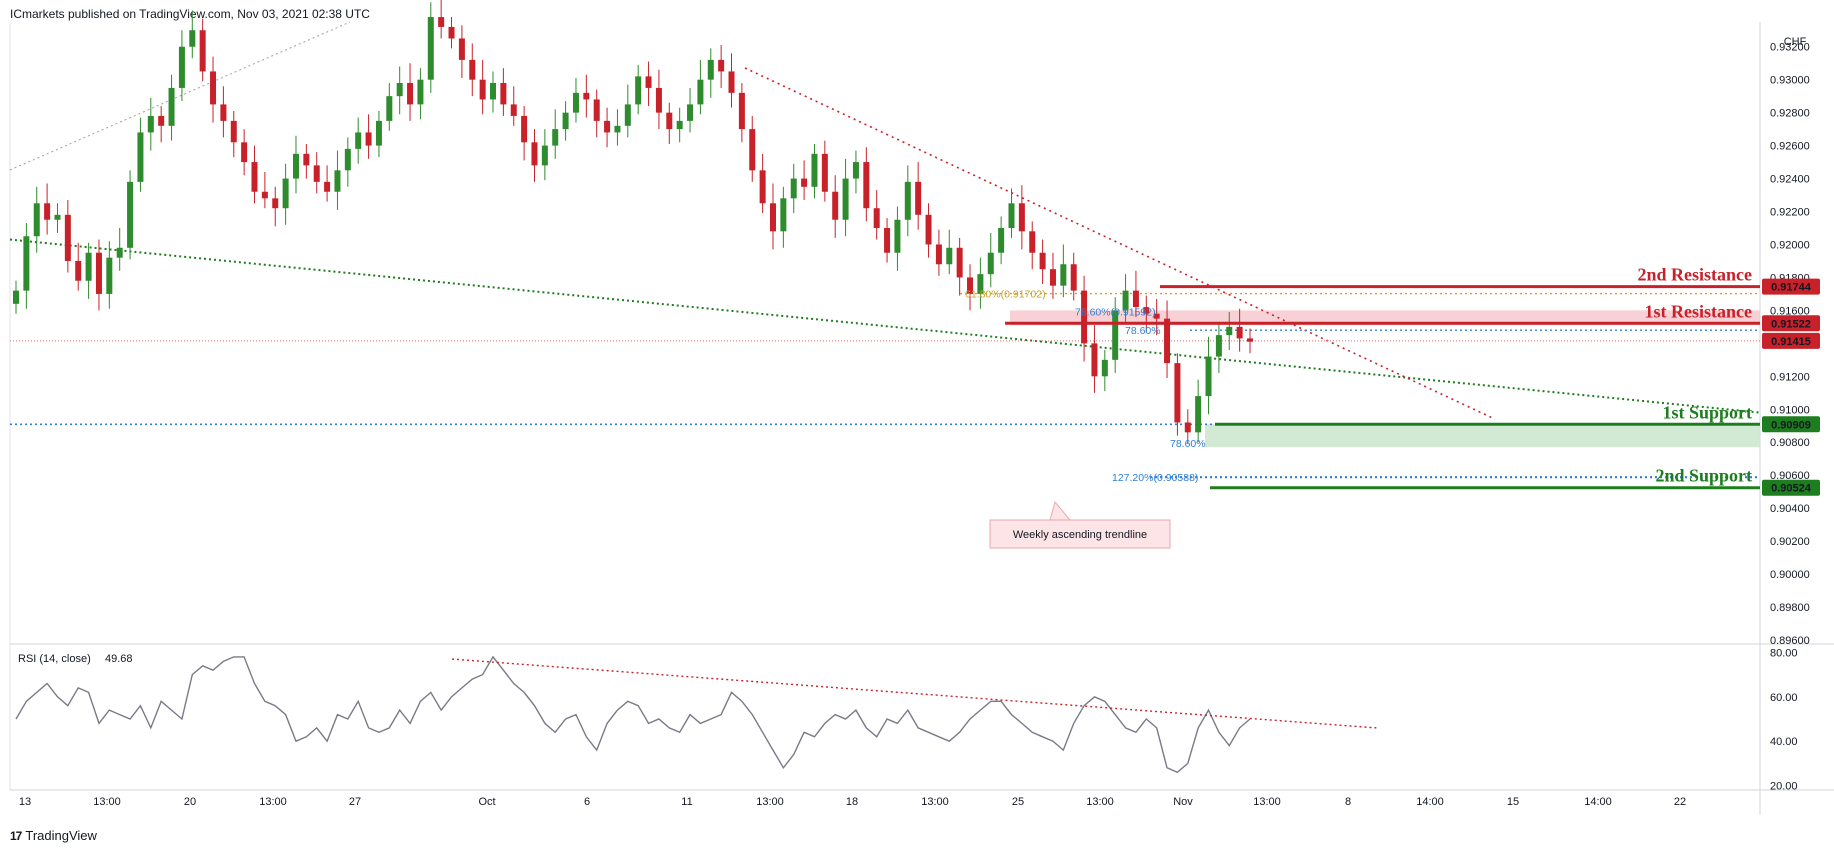 The width and height of the screenshot is (1834, 853). I want to click on price-tick-label: 0.92800, so click(1790, 114).